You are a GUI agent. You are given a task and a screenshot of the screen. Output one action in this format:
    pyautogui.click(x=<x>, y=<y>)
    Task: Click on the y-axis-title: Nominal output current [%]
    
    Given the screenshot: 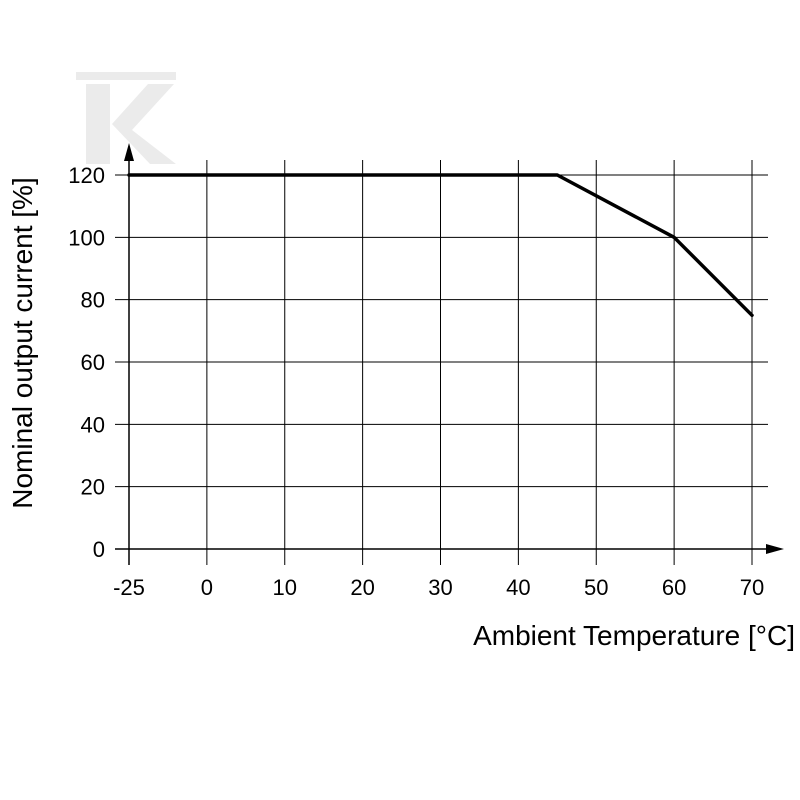 What is the action you would take?
    pyautogui.click(x=22, y=343)
    